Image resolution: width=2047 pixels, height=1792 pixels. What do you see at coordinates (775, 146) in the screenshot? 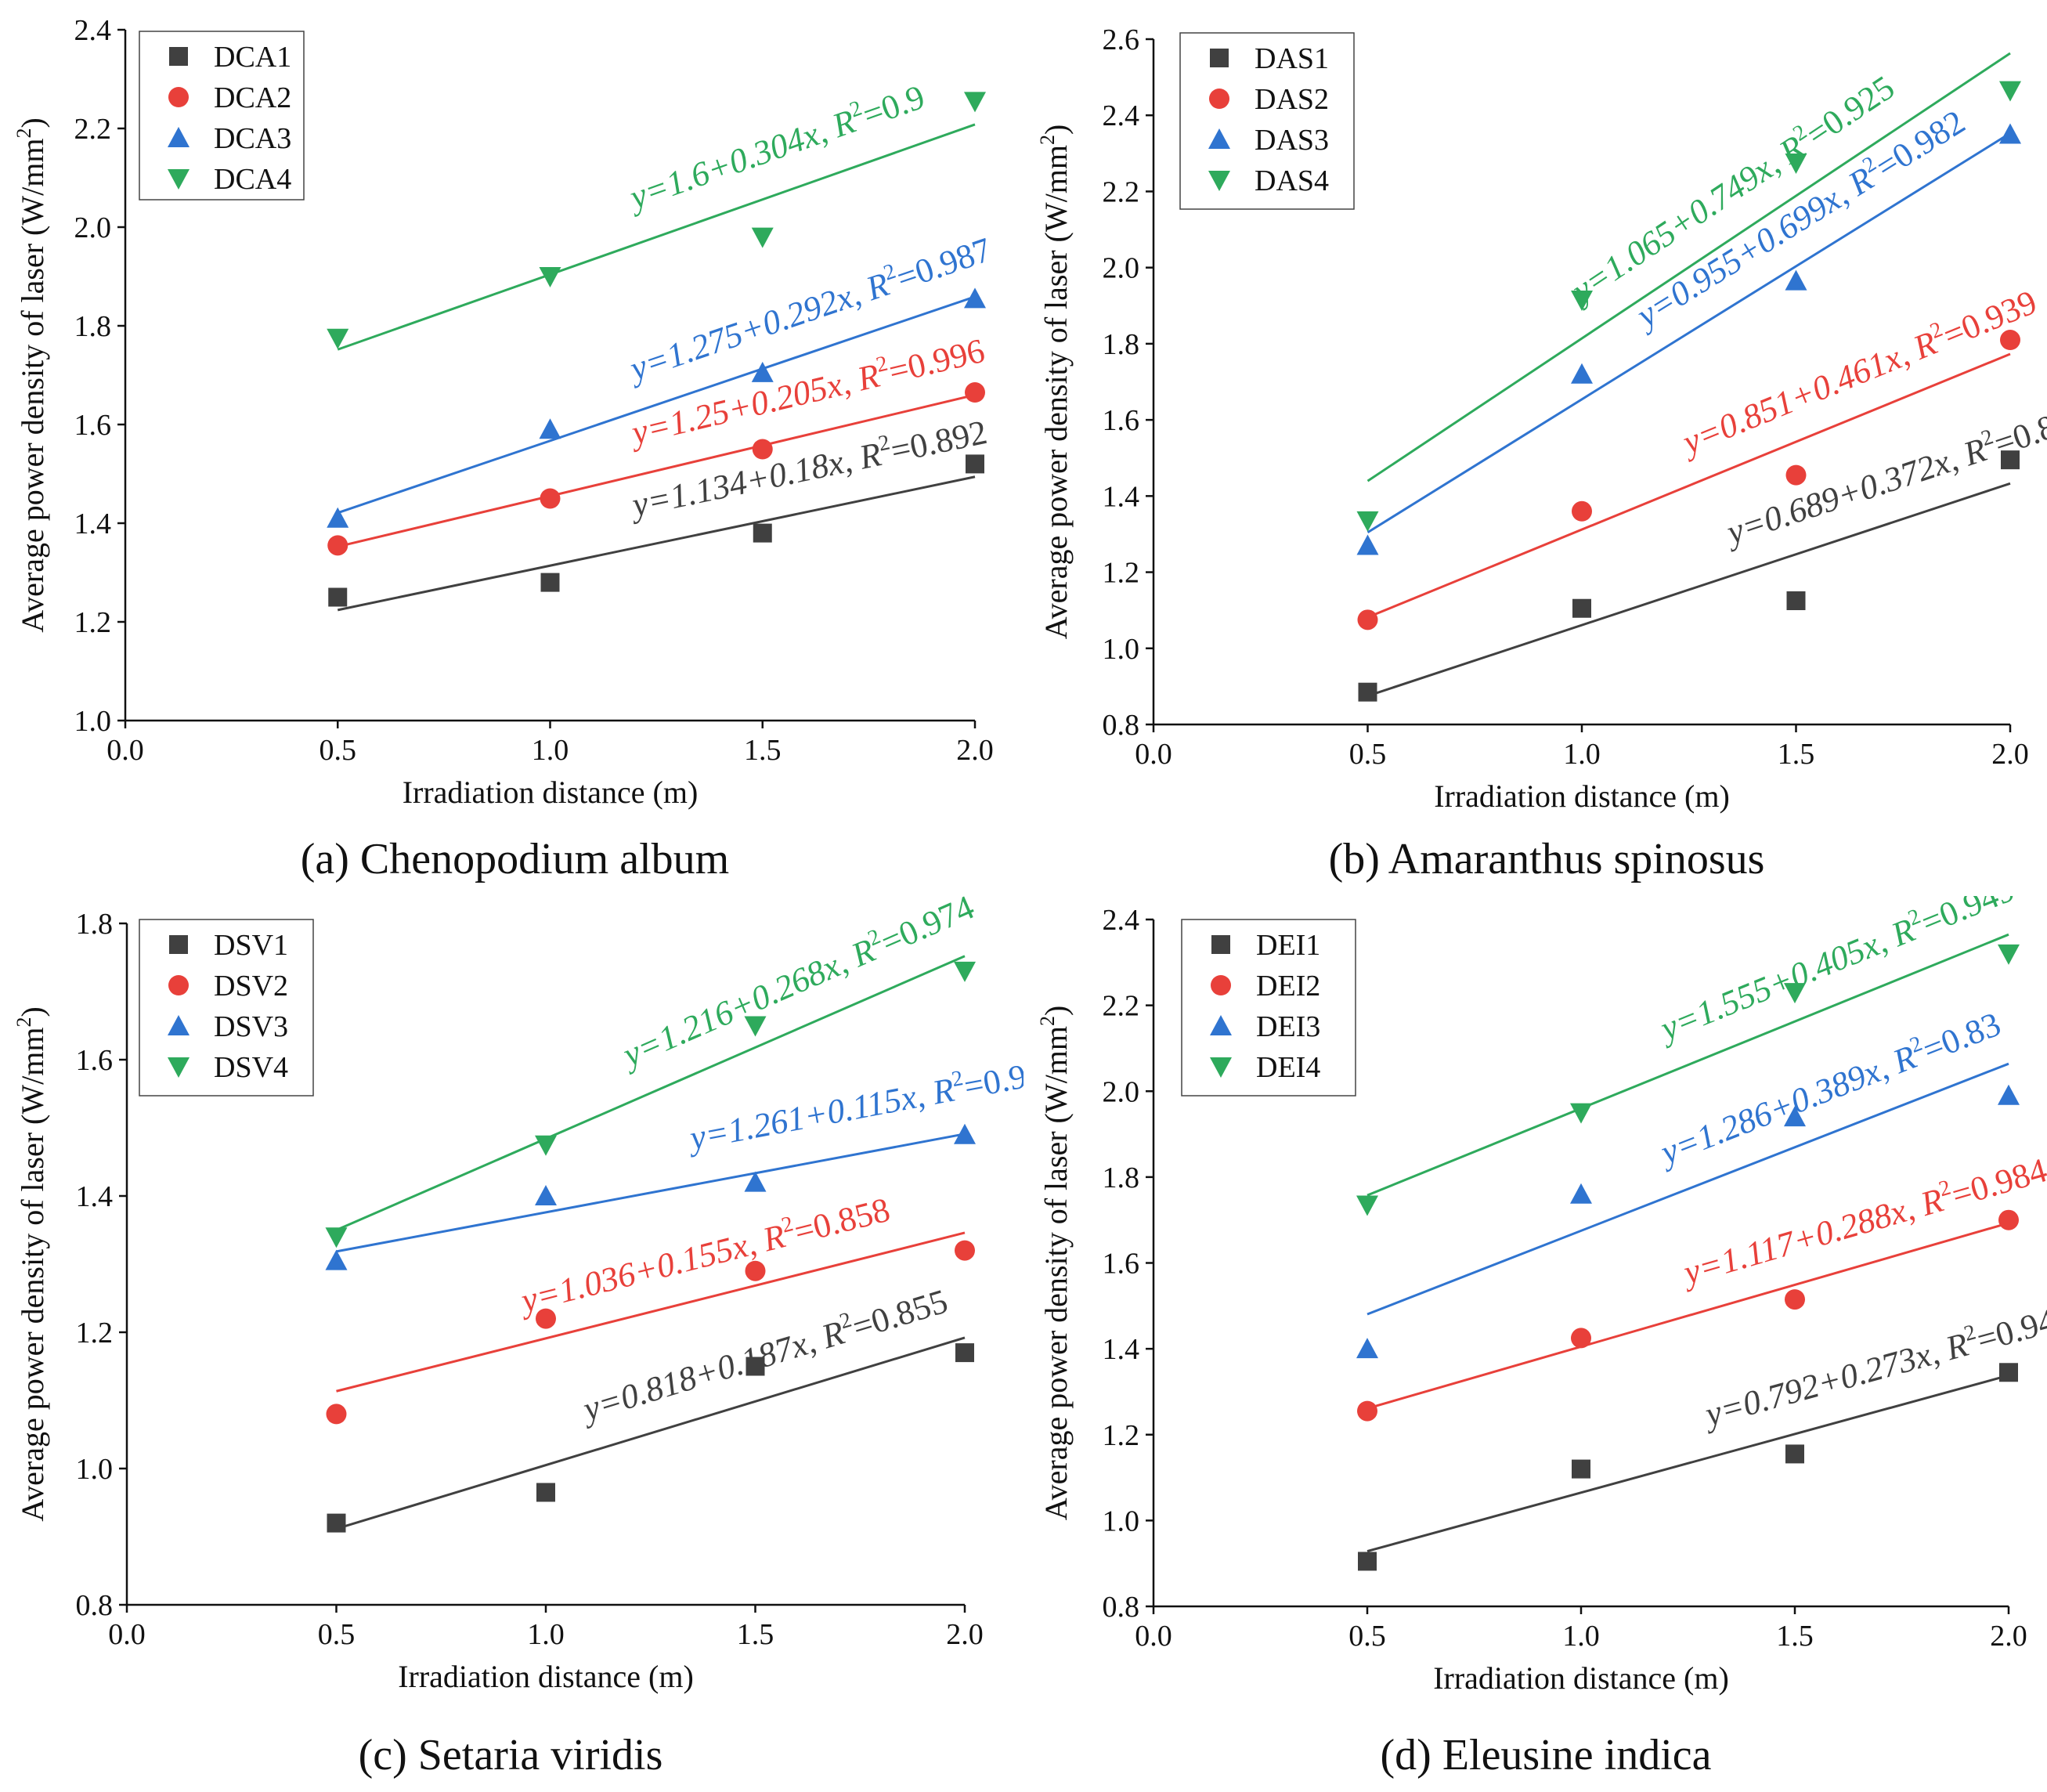
I see `fit-equation: y=1.6+0.304x, R2=0.9` at bounding box center [775, 146].